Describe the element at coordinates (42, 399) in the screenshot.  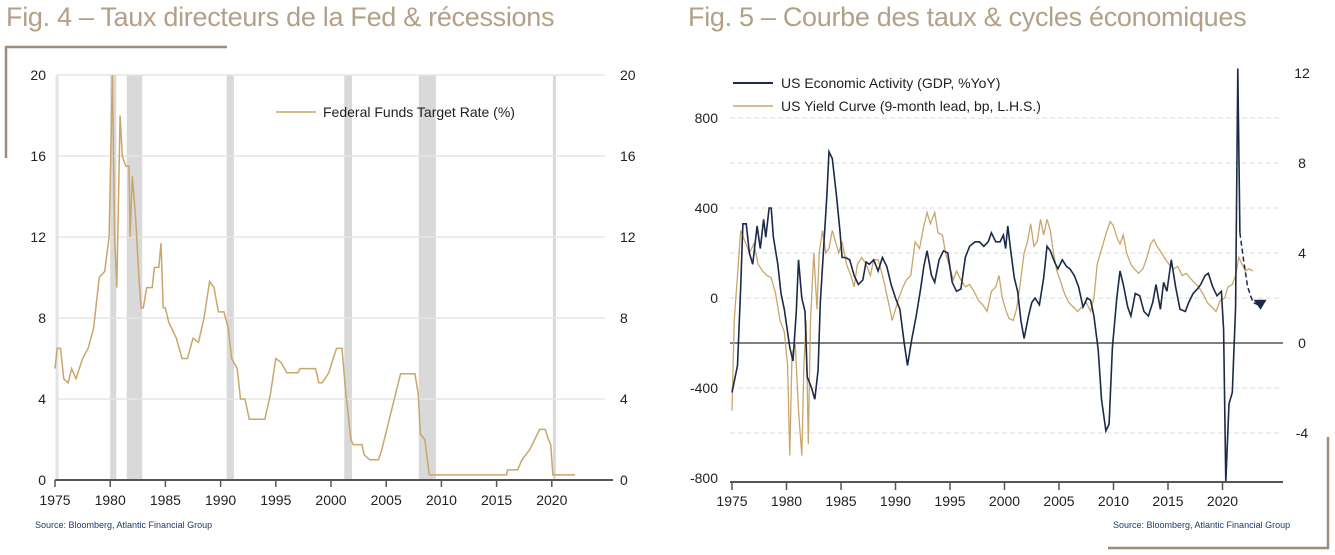
I see `y-tick-left: 4` at that location.